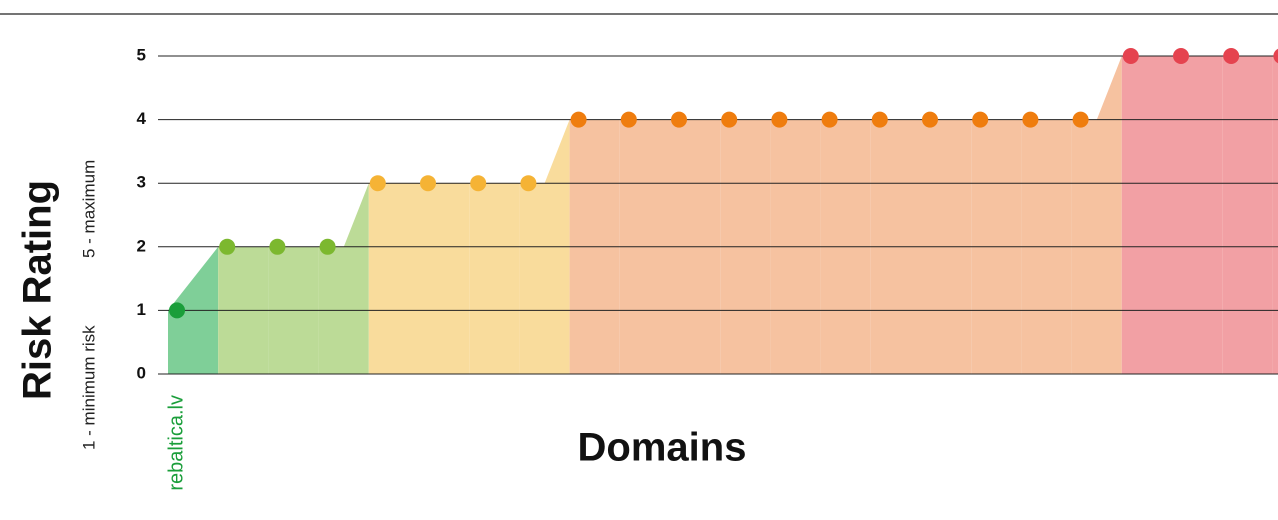 This screenshot has height=520, width=1278. What do you see at coordinates (38, 290) in the screenshot?
I see `y-title: Risk Rating` at bounding box center [38, 290].